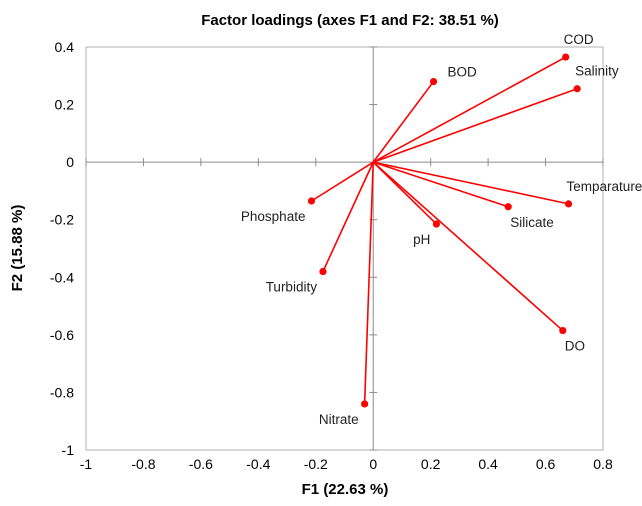  Describe the element at coordinates (62, 277) in the screenshot. I see `y-tick-label: -0.4` at that location.